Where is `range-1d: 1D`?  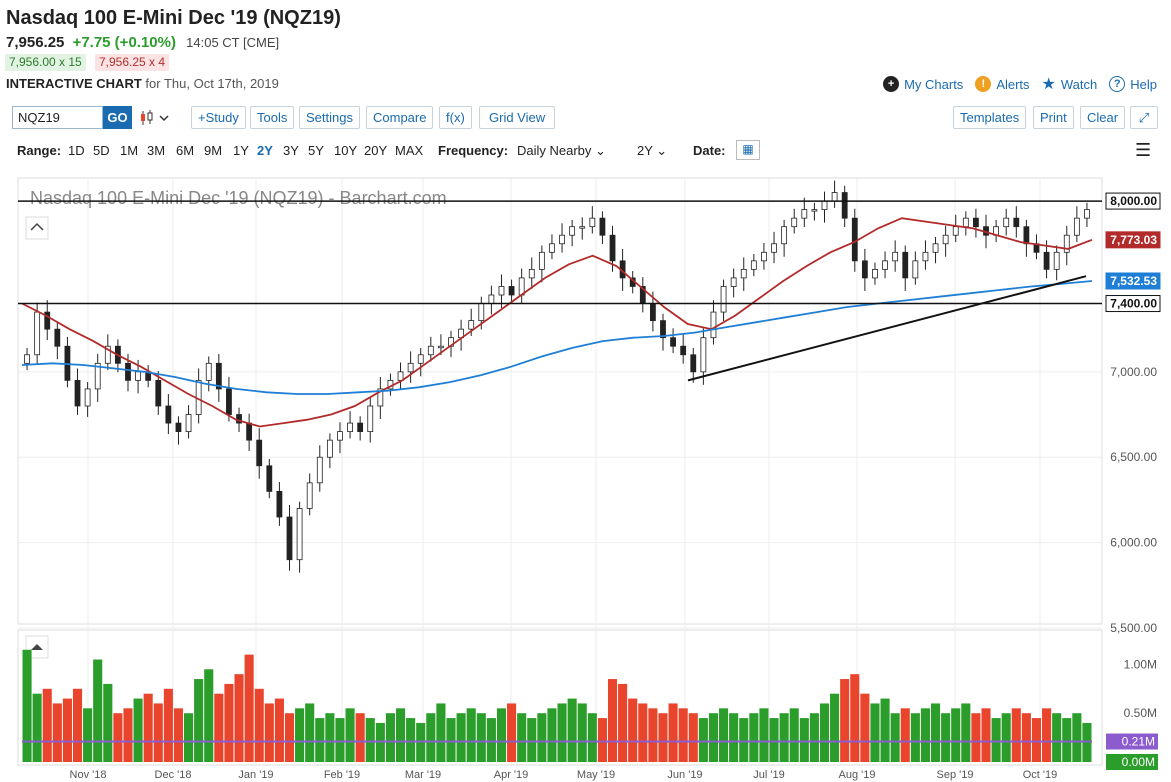 range-1d: 1D is located at coordinates (76, 150).